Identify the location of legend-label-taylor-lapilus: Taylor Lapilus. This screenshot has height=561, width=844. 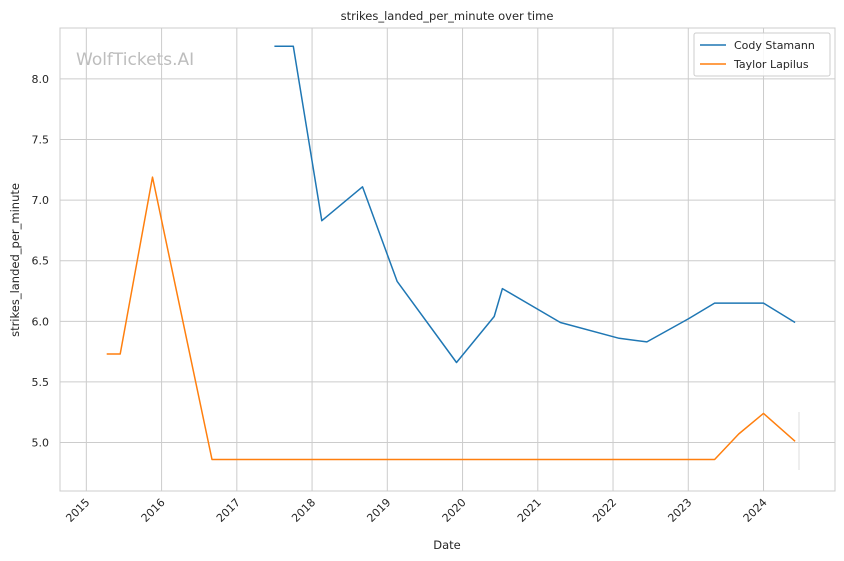
(771, 64).